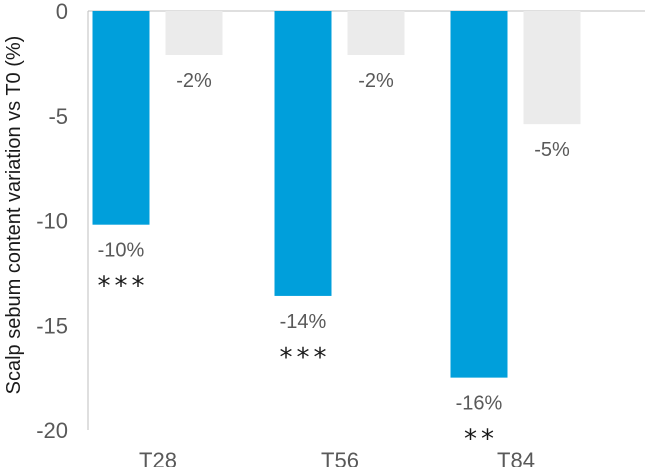 The width and height of the screenshot is (647, 467). Describe the element at coordinates (52, 221) in the screenshot. I see `y-tick-label: -10` at that location.